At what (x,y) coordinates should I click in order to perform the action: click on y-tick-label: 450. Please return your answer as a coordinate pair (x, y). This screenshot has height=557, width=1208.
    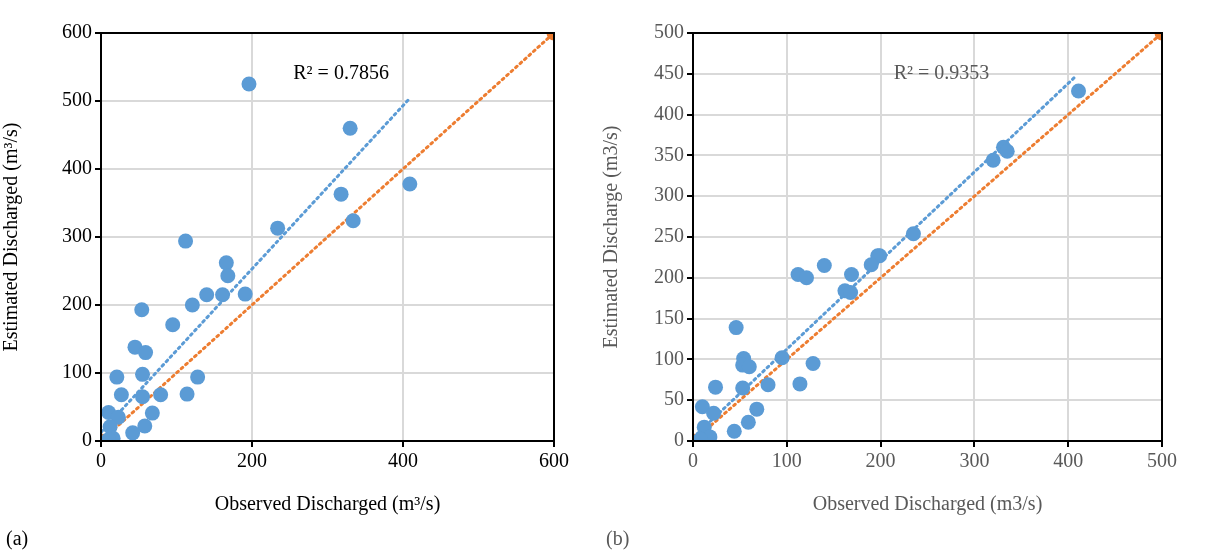
    Looking at the image, I should click on (669, 72).